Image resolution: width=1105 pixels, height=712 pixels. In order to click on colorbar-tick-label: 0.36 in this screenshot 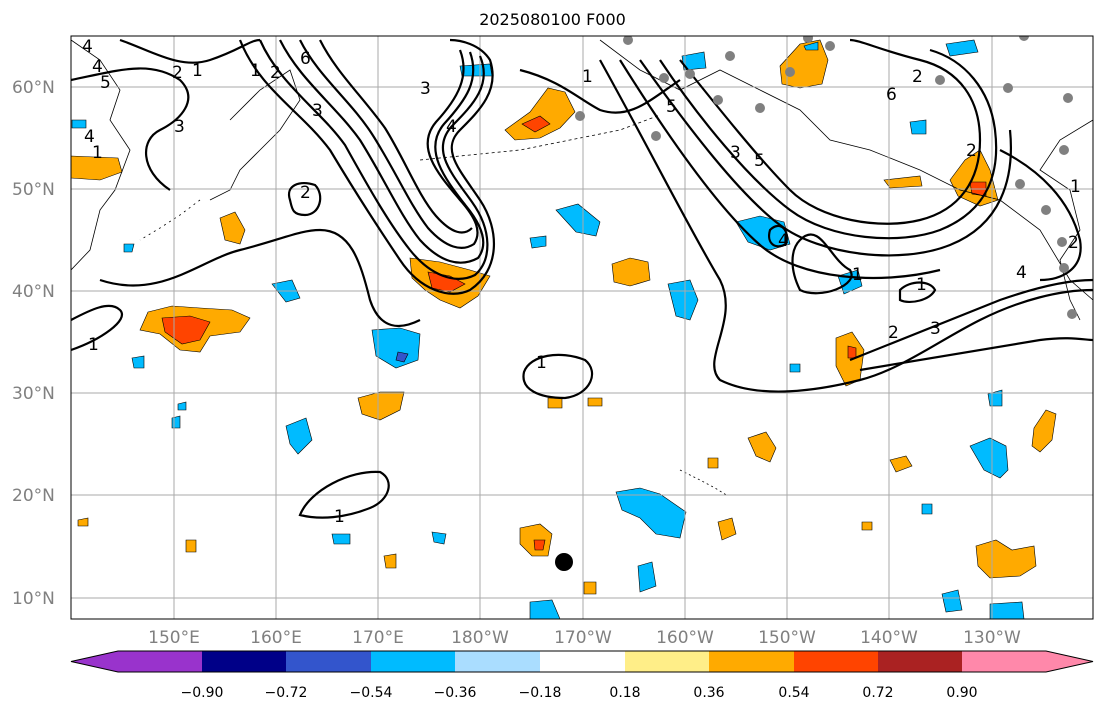, I will do `click(708, 693)`.